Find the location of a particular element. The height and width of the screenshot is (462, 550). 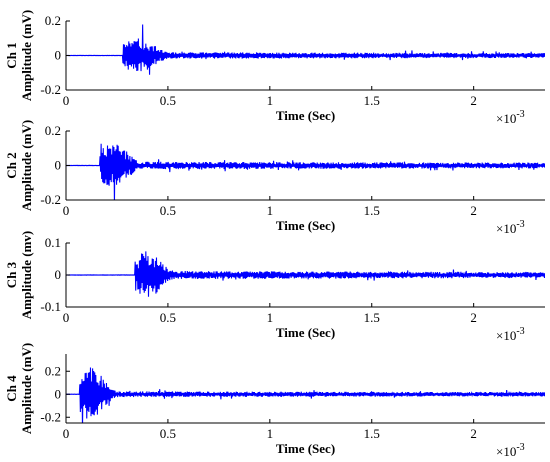

y-axis-label-amplitude: Amplitude (mv) is located at coordinates (26, 275).